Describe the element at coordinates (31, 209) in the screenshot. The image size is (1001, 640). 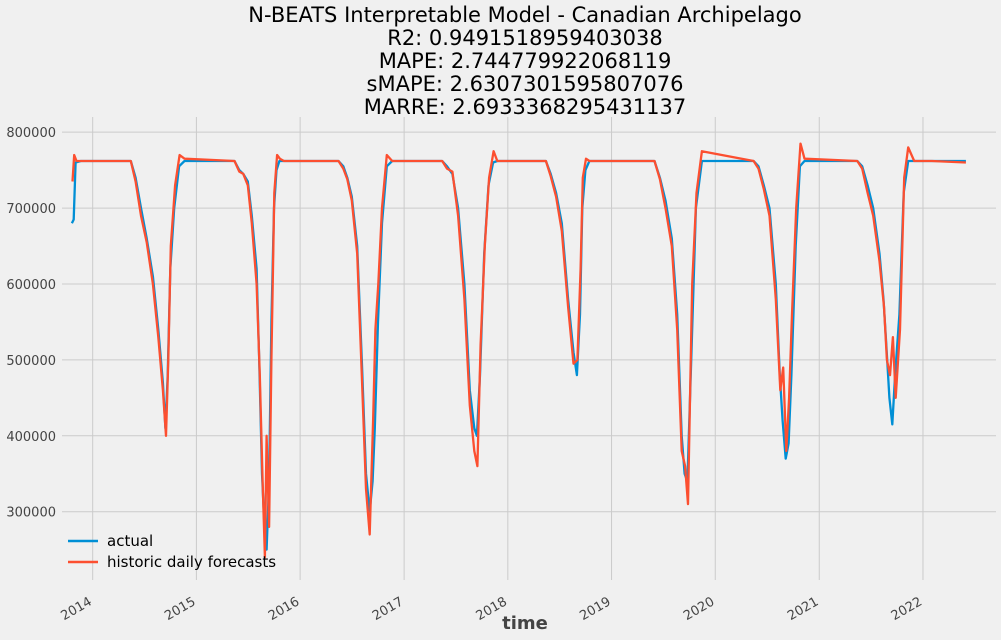
I see `y-tick-label: 700000` at that location.